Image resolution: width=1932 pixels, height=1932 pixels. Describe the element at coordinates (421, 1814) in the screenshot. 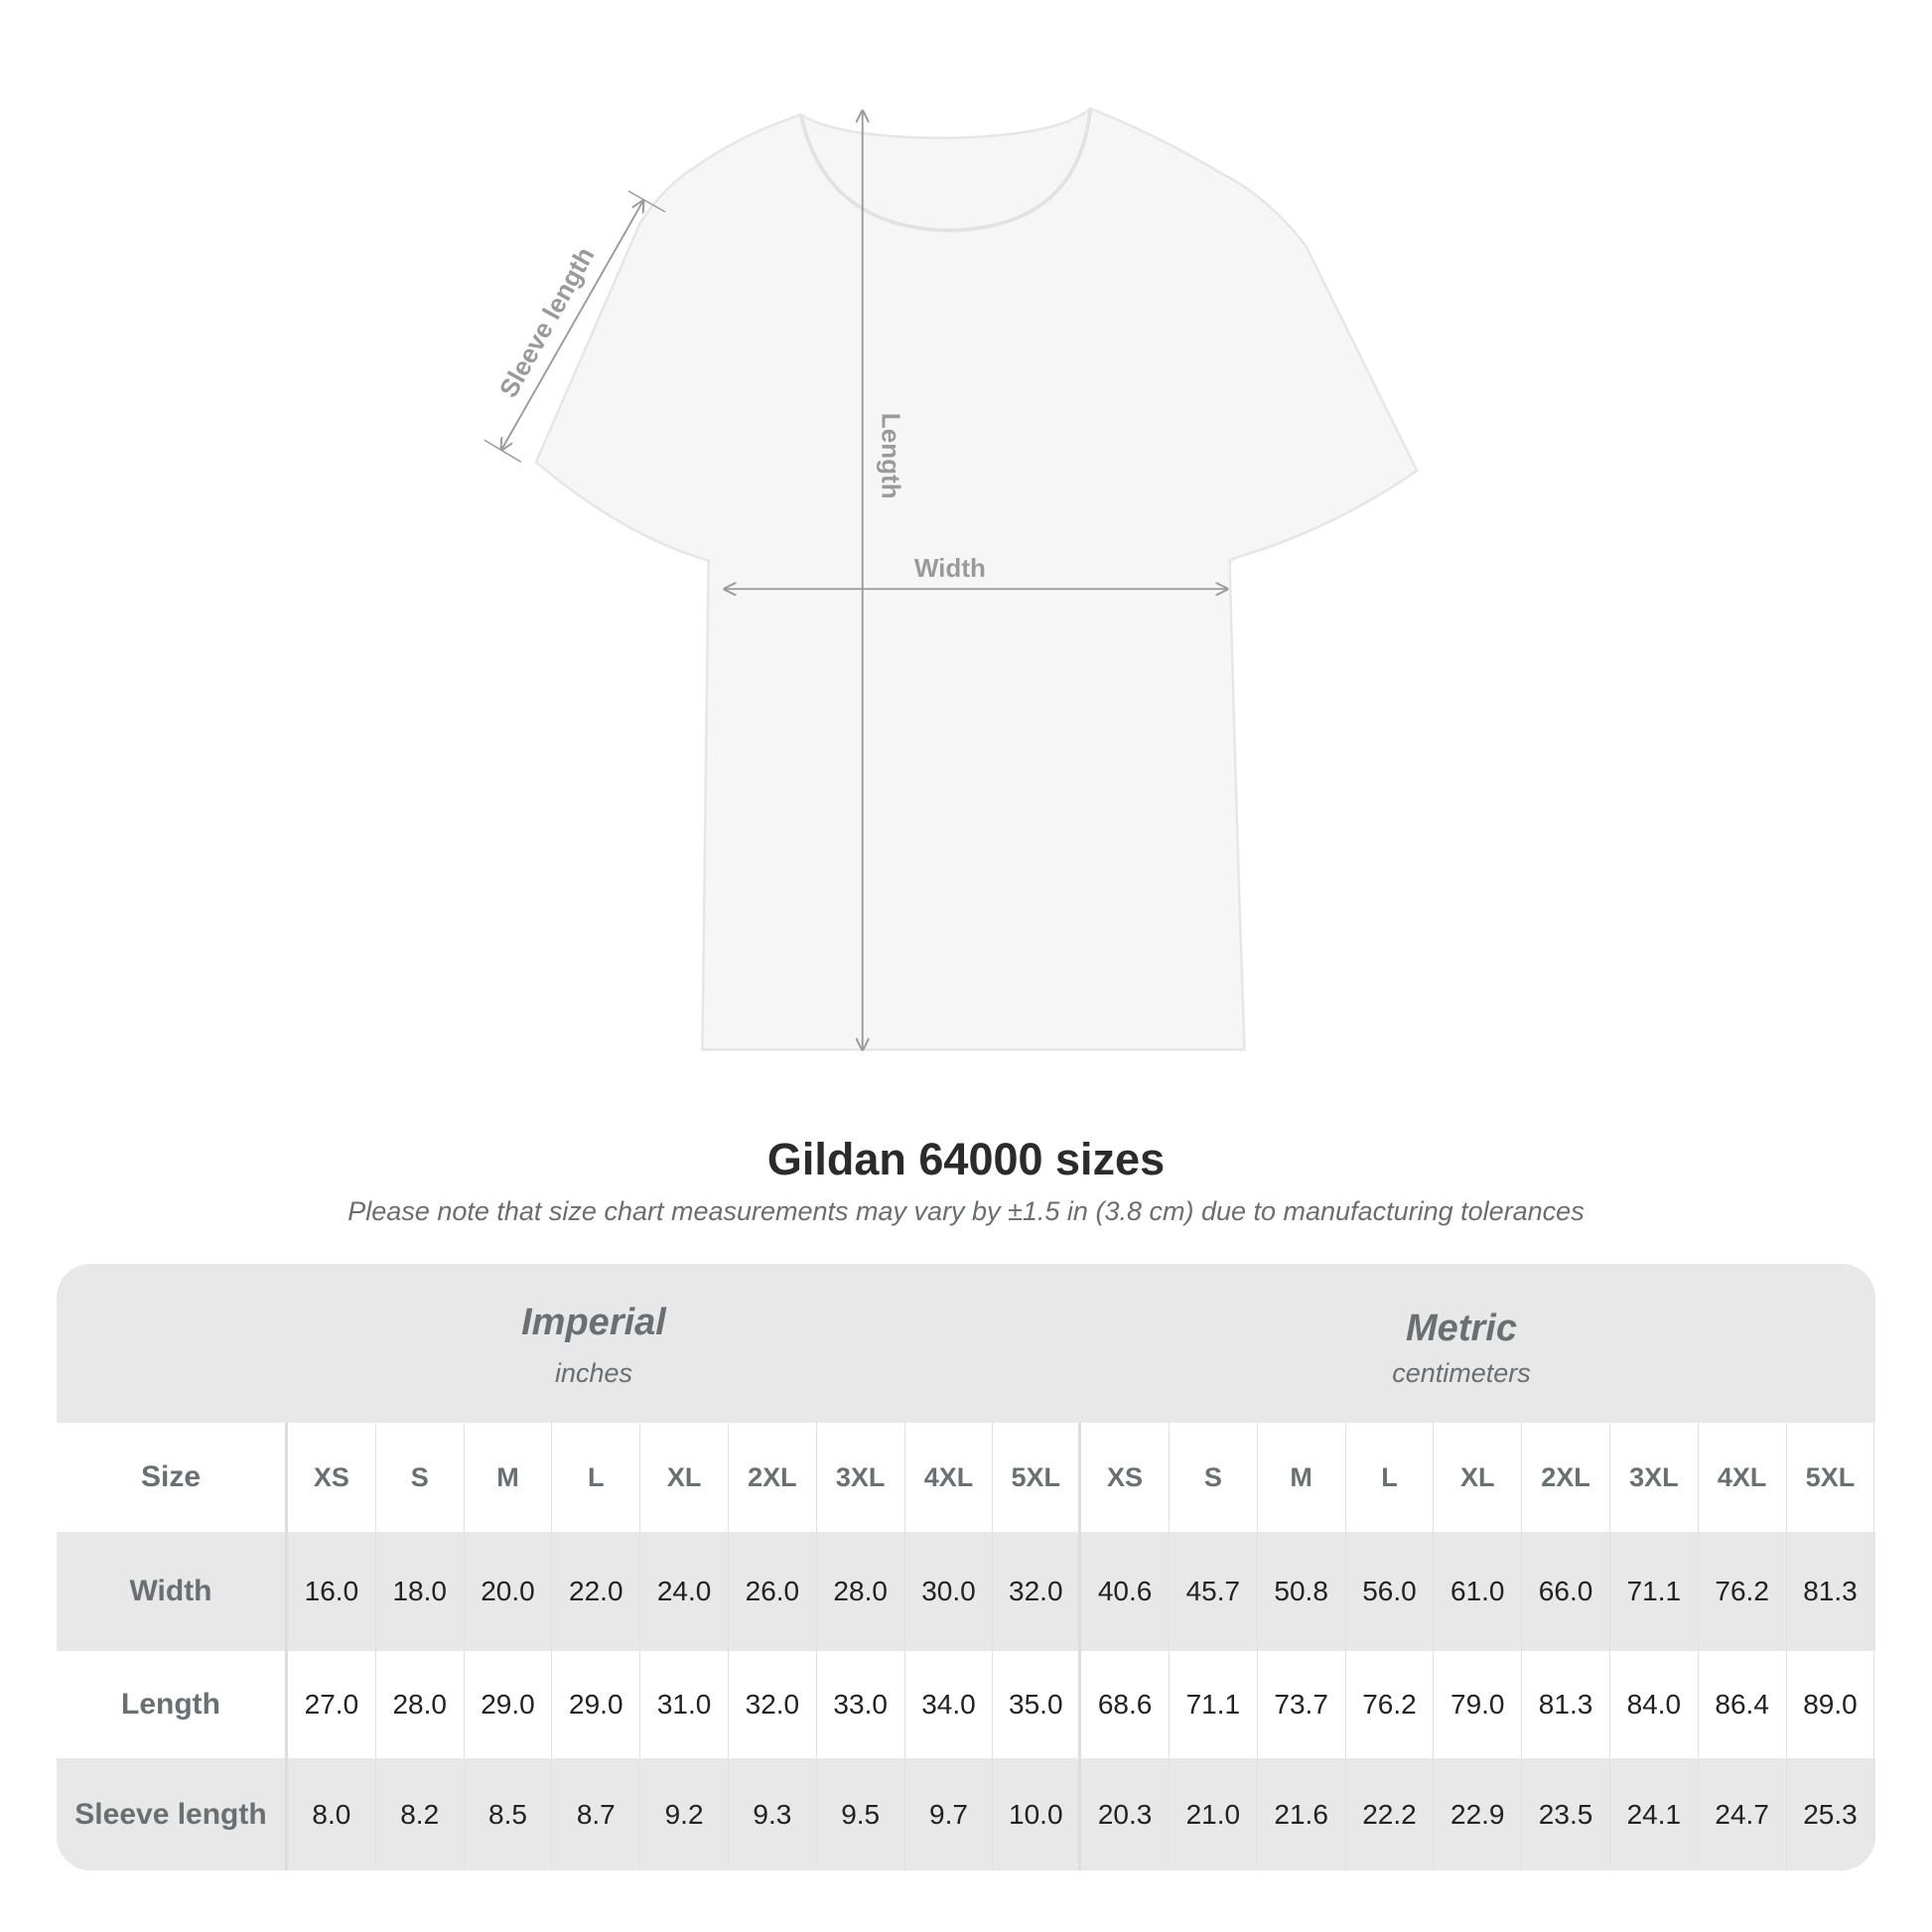

I see `value-cell: 8.2` at that location.